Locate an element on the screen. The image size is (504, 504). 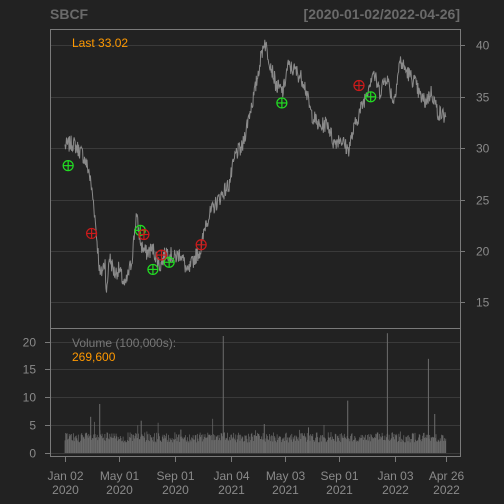
x-tick-label: Jan 04 is located at coordinates (231, 476).